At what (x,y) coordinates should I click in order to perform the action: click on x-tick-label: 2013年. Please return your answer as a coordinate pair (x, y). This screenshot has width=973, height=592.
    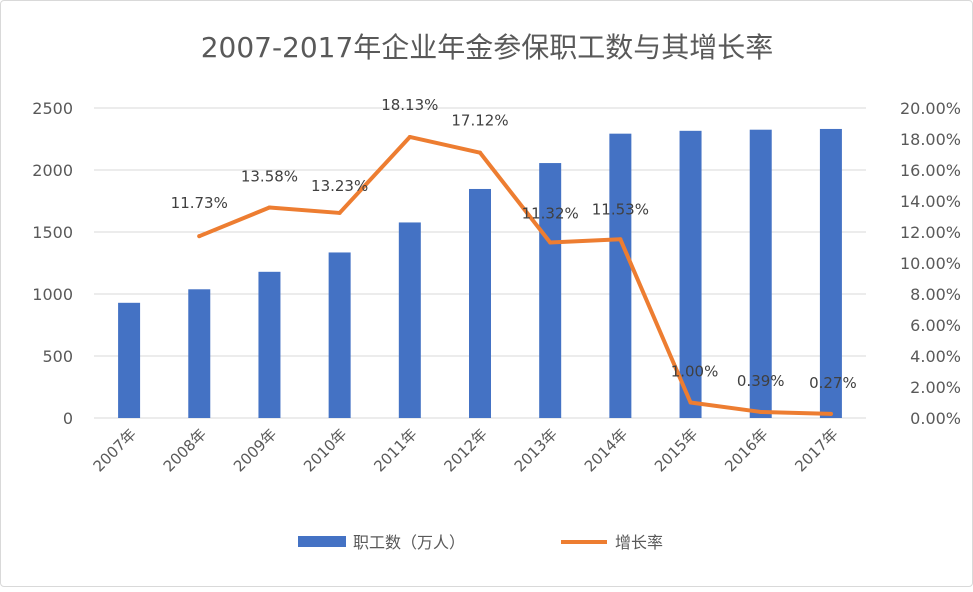
    Looking at the image, I should click on (536, 450).